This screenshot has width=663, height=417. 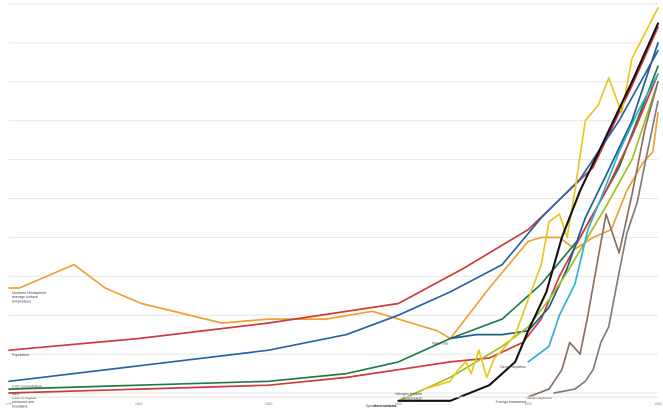 What do you see at coordinates (409, 396) in the screenshot?
I see `series-label: Nitrogen fertilizer consumption` at bounding box center [409, 396].